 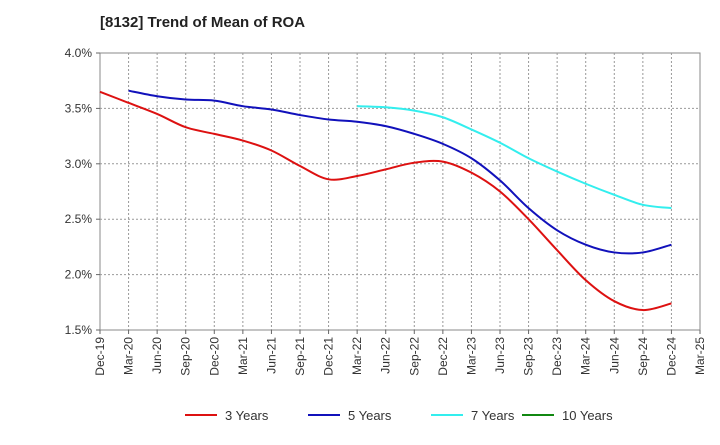 I want to click on x-tick-label: Jun-24, so click(x=614, y=355).